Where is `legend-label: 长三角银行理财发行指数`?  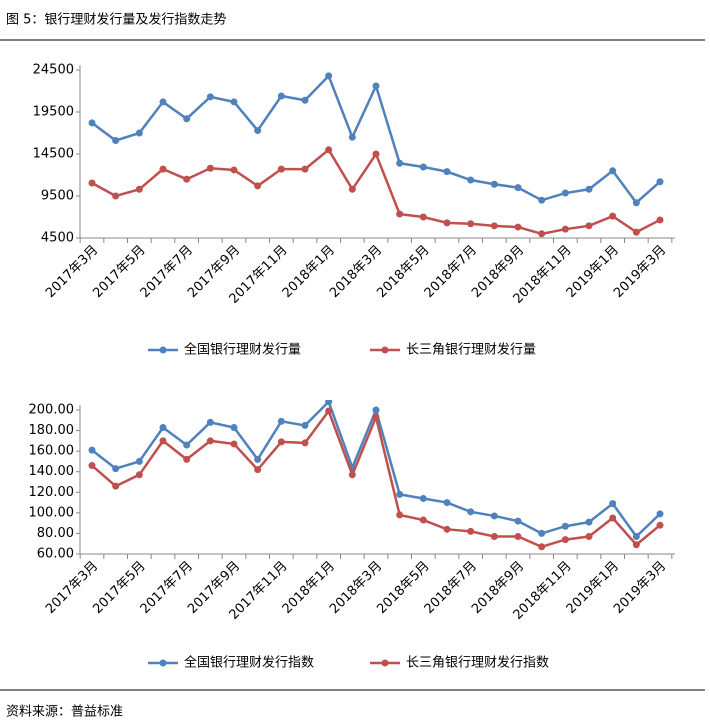
legend-label: 长三角银行理财发行指数 is located at coordinates (477, 663).